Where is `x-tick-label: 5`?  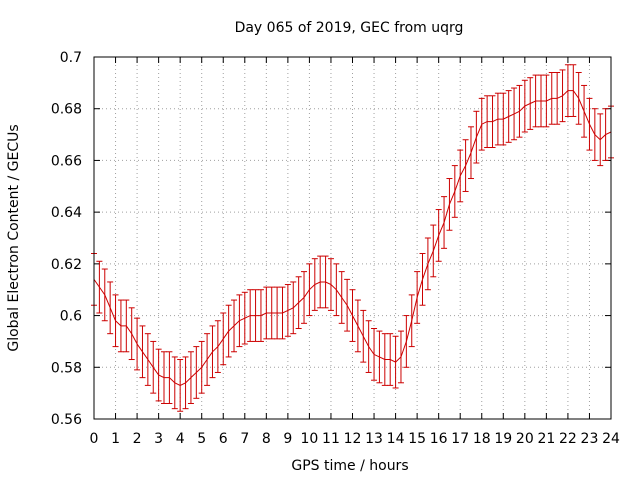 x-tick-label: 5 is located at coordinates (201, 439).